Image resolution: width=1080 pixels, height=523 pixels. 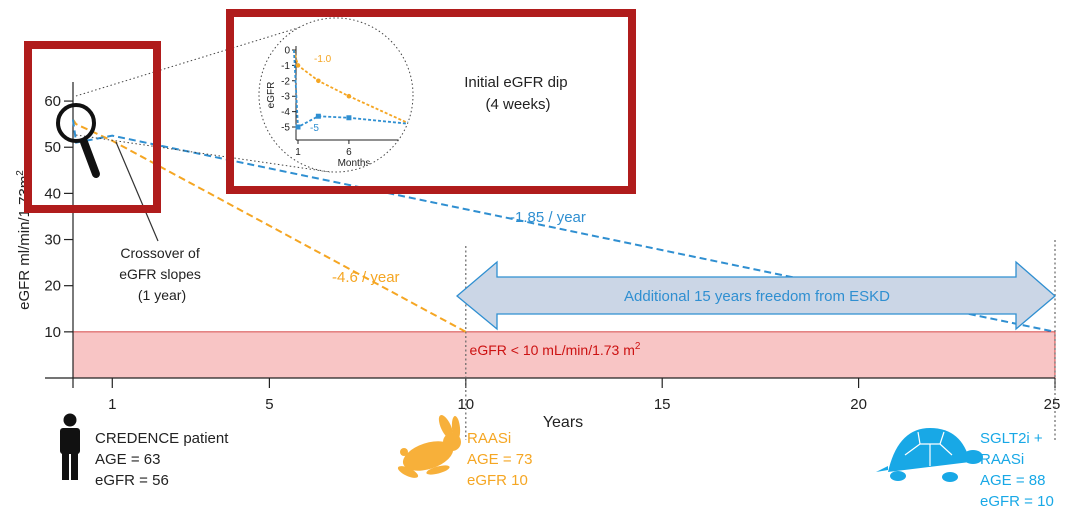 What do you see at coordinates (285, 128) in the screenshot?
I see `inset-y-tick-label: -5` at bounding box center [285, 128].